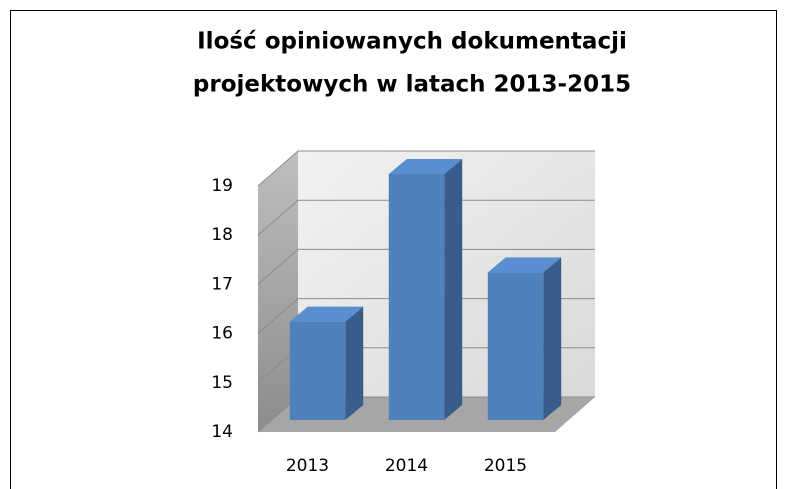 The image size is (790, 489). I want to click on x-tick-label: 2014, so click(406, 466).